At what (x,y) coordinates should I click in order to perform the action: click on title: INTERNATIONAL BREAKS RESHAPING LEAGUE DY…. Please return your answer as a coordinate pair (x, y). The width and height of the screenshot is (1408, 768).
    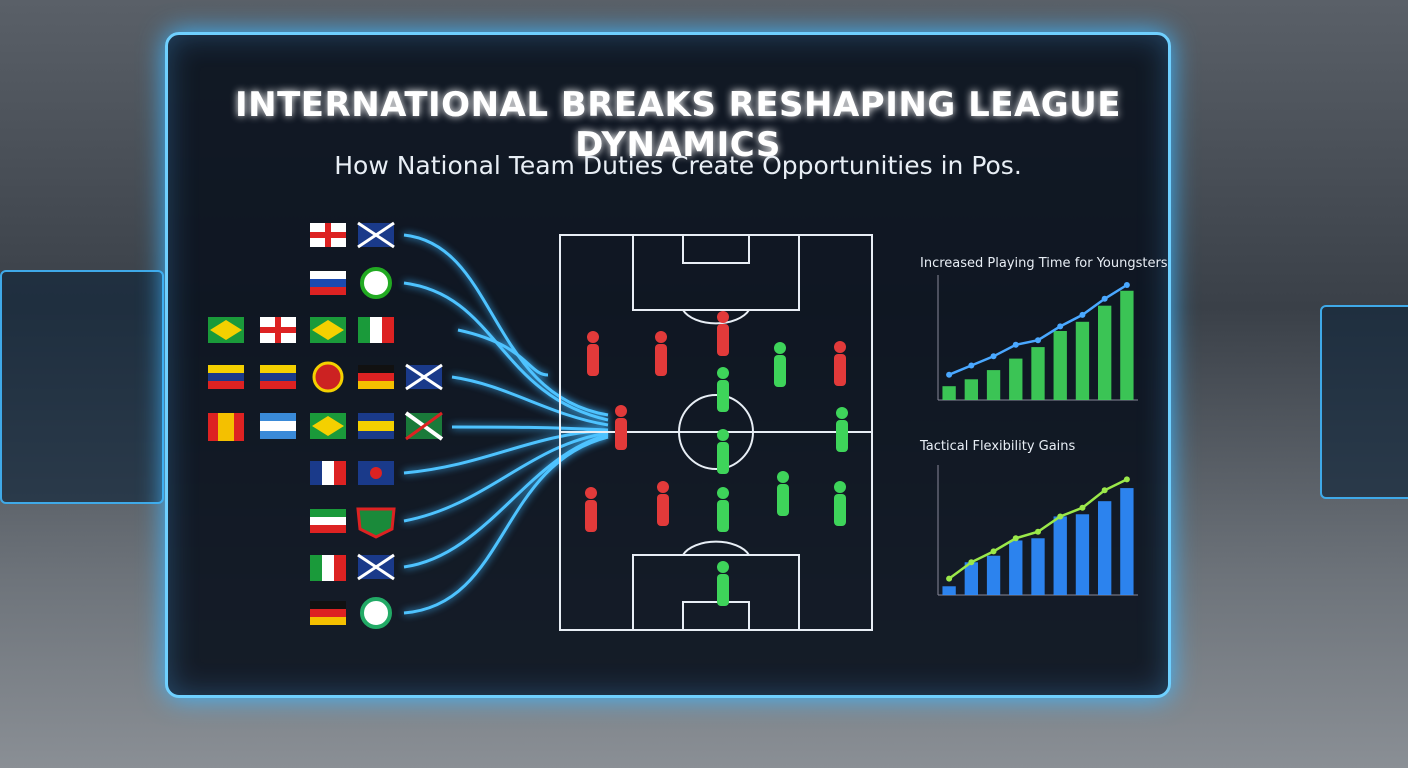
    Looking at the image, I should click on (678, 125).